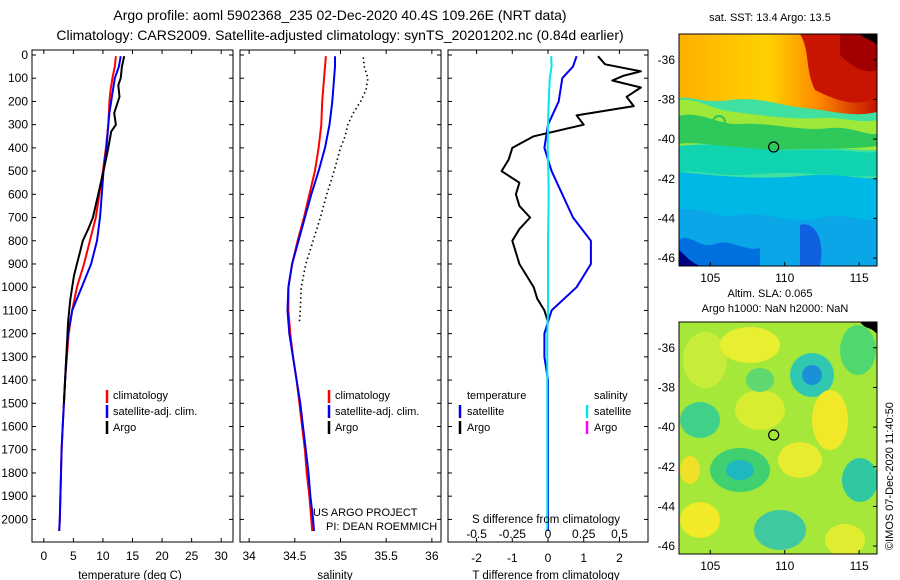 This screenshot has width=900, height=580. I want to click on legend-label-t-satellite: satellite, so click(485, 412).